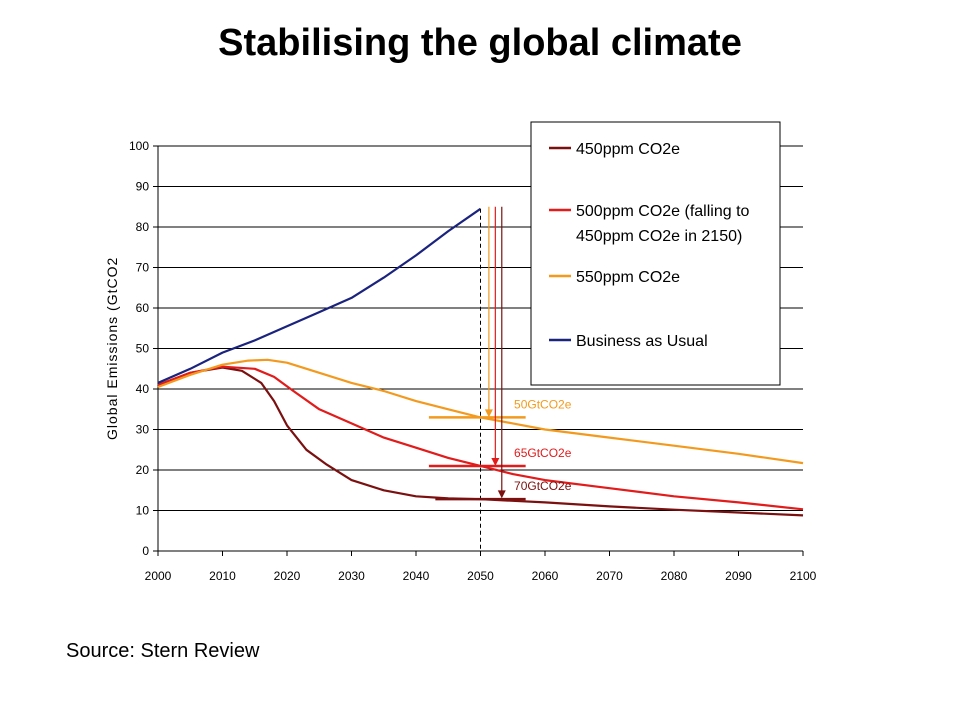 Image resolution: width=960 pixels, height=720 pixels. Describe the element at coordinates (628, 277) in the screenshot. I see `legend-label-s550: 550ppm CO2e` at that location.